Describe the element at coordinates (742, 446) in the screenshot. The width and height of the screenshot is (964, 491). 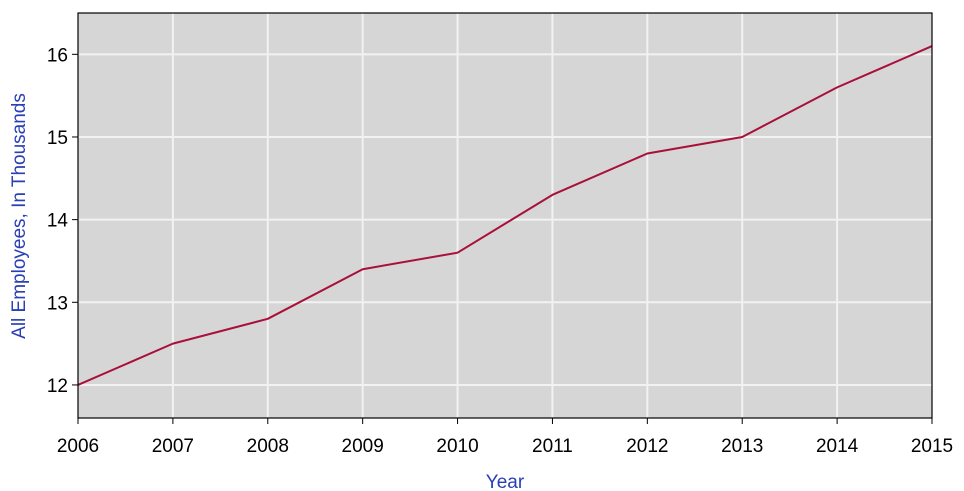
I see `x-tick-label: 2013` at that location.